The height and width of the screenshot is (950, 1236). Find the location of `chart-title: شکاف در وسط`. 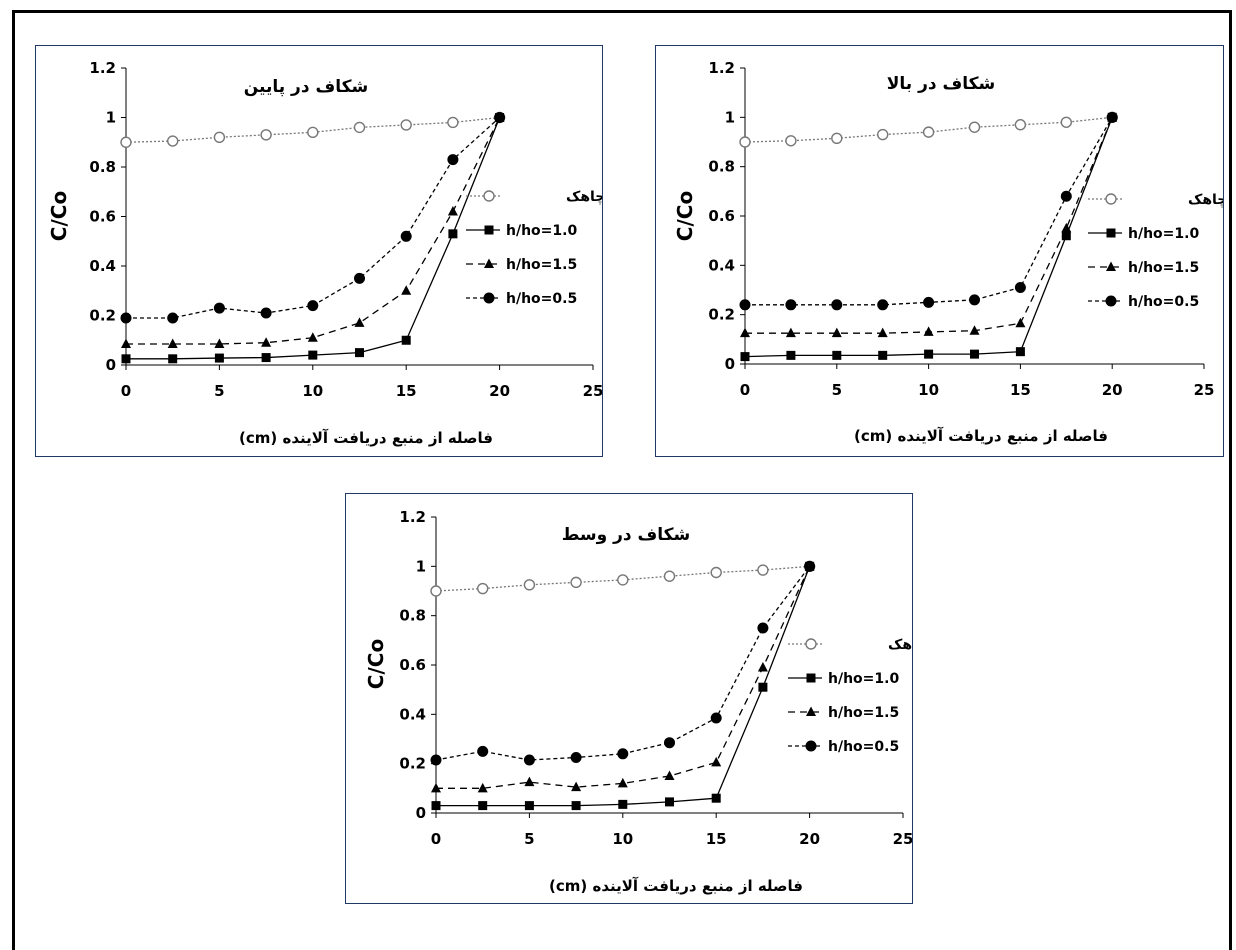

chart-title: شکاف در وسط is located at coordinates (626, 535).